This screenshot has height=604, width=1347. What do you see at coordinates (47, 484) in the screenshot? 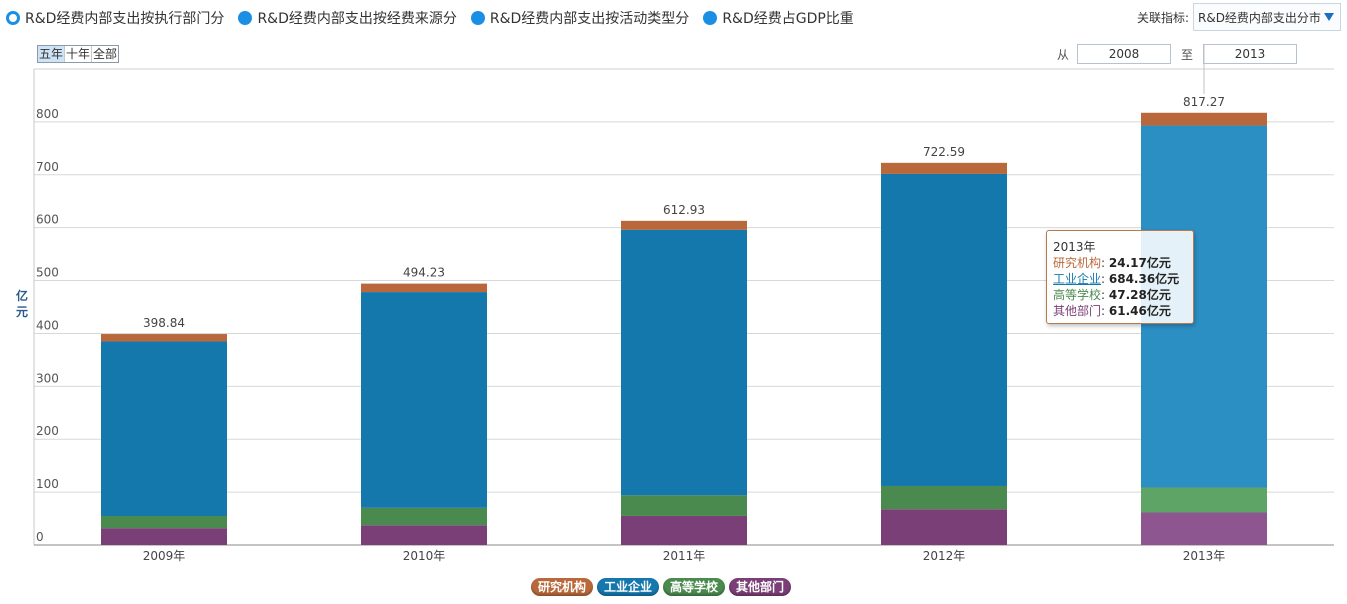
I see `y-tick-label: 100` at bounding box center [47, 484].